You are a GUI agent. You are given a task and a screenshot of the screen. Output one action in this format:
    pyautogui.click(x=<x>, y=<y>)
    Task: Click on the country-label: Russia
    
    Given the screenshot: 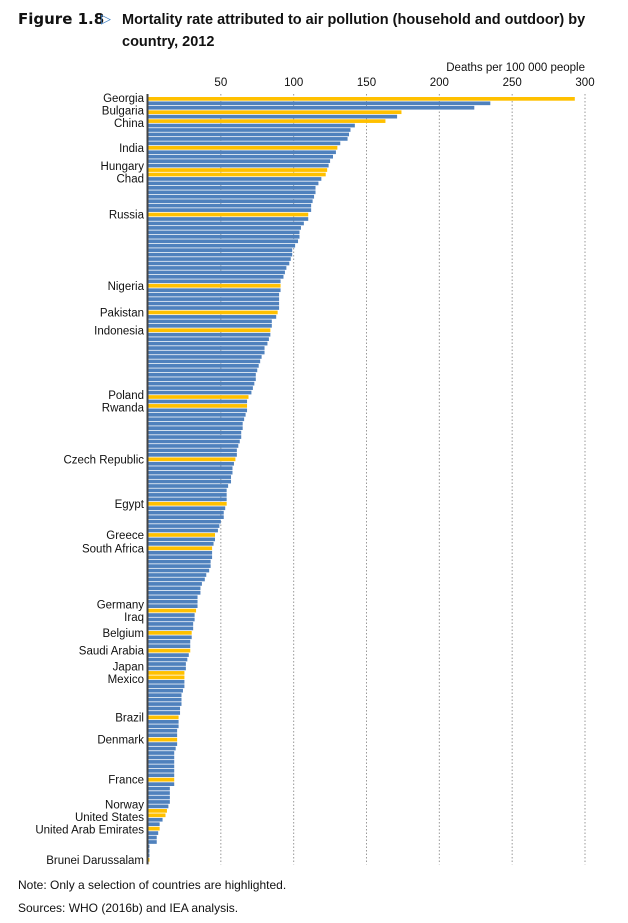 What is the action you would take?
    pyautogui.click(x=127, y=216)
    